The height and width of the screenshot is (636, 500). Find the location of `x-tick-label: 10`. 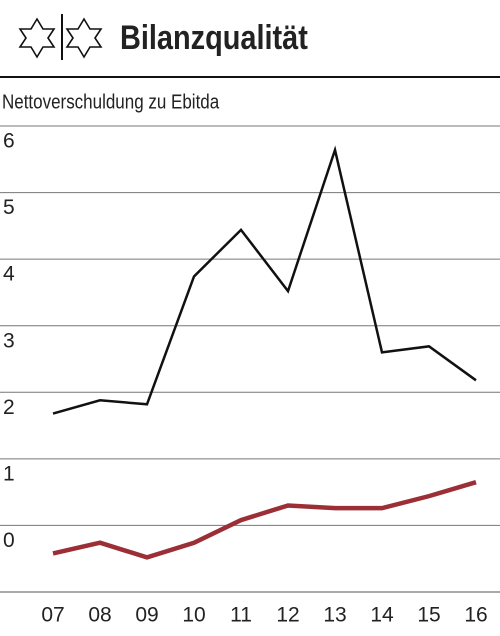

x-tick-label: 10 is located at coordinates (193, 615).